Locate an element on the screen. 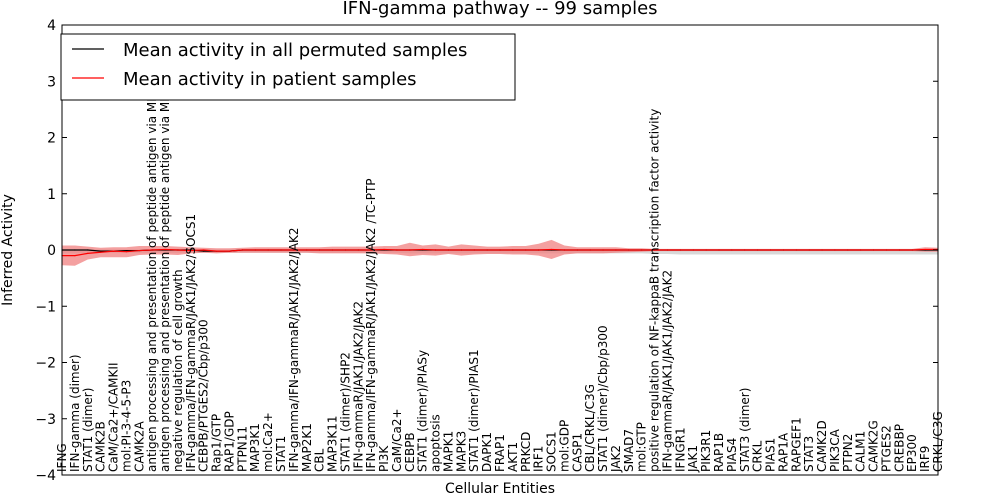 Image resolution: width=1000 pixels, height=500 pixels. x-tick-label: EP300 is located at coordinates (912, 453).